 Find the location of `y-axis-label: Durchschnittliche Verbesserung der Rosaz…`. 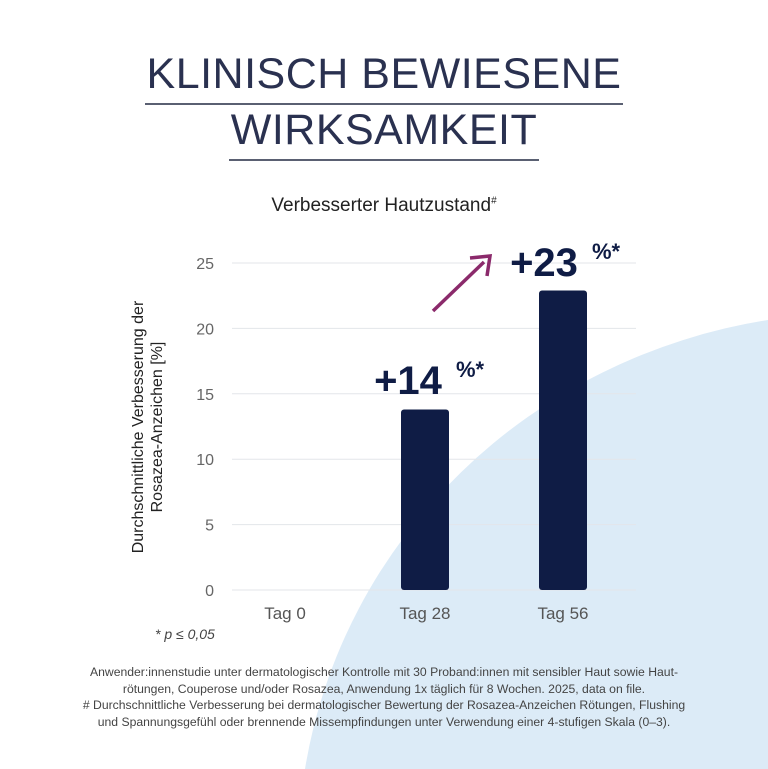

y-axis-label: Durchschnittliche Verbesserung der Rosaz… is located at coordinates (148, 427).